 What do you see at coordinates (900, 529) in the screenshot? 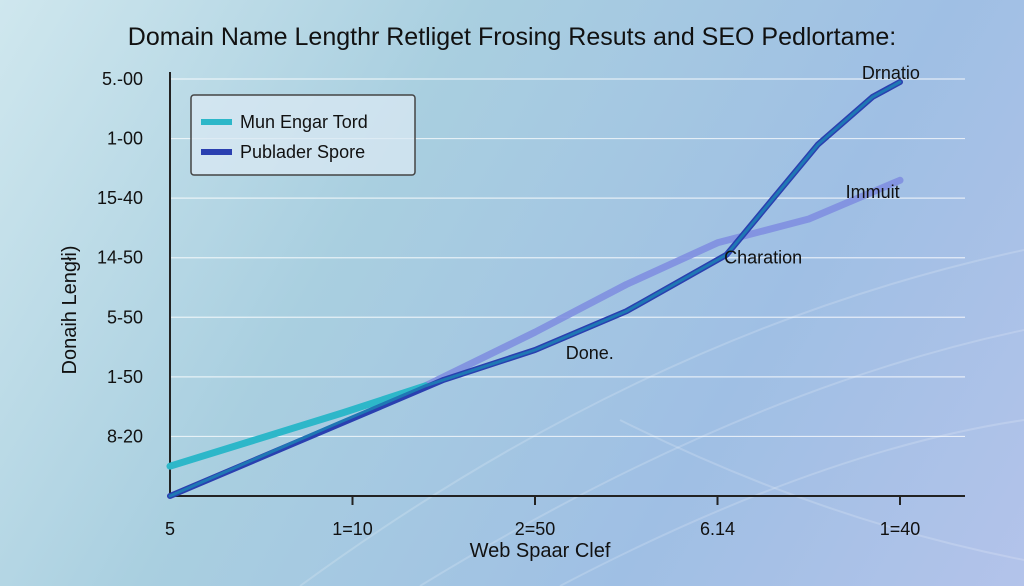
I see `x-tick-label: 1=40` at bounding box center [900, 529].